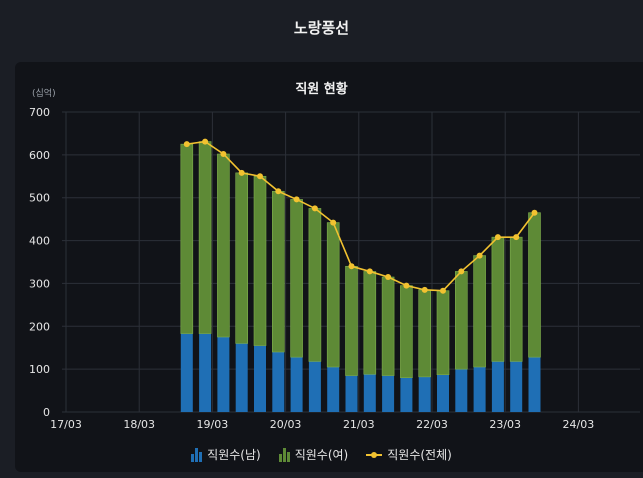  What do you see at coordinates (39, 112) in the screenshot?
I see `y-tick-label: 700` at bounding box center [39, 112].